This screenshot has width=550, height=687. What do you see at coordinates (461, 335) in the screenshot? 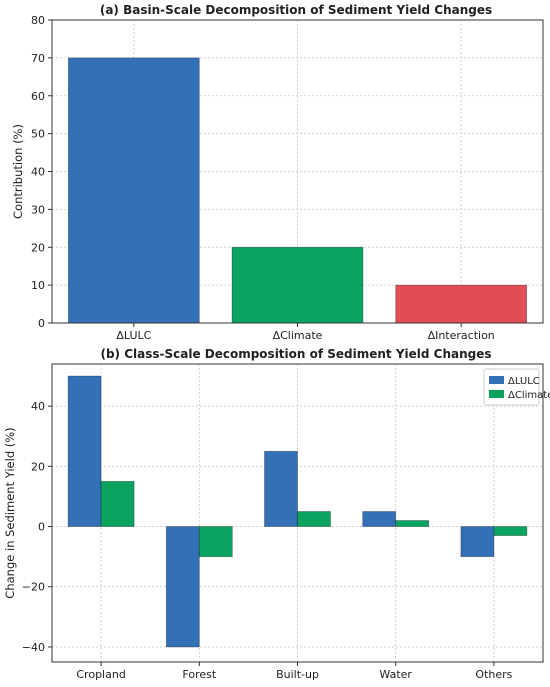
I see `chart-a-x-tick-label: ΔInteraction` at bounding box center [461, 335].